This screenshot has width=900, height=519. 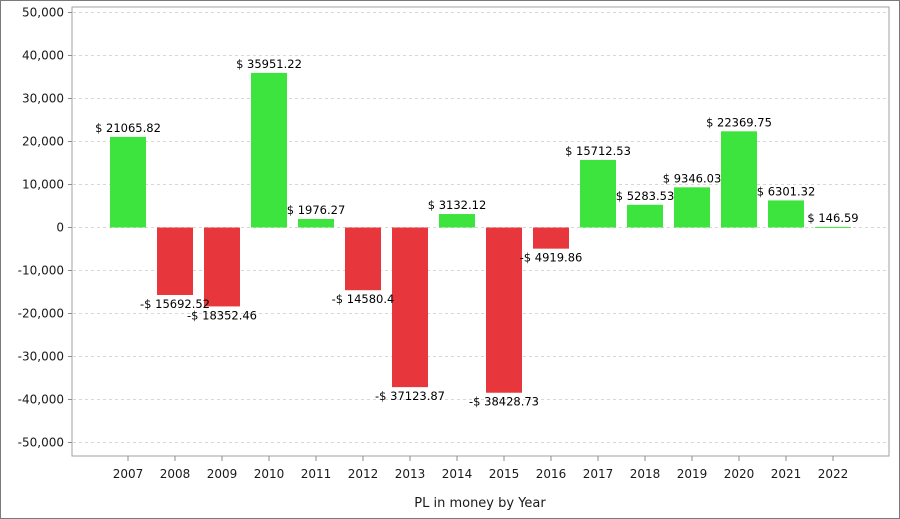 What do you see at coordinates (504, 474) in the screenshot?
I see `x-tick-label: 2015` at bounding box center [504, 474].